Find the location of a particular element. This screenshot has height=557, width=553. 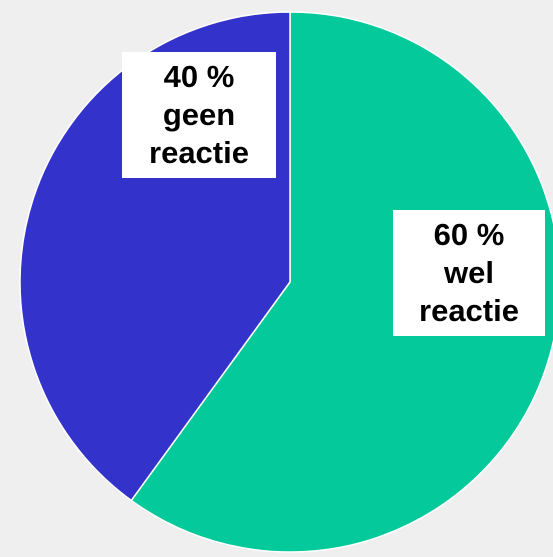

slice-label: 40 % geen reactie is located at coordinates (199, 115).